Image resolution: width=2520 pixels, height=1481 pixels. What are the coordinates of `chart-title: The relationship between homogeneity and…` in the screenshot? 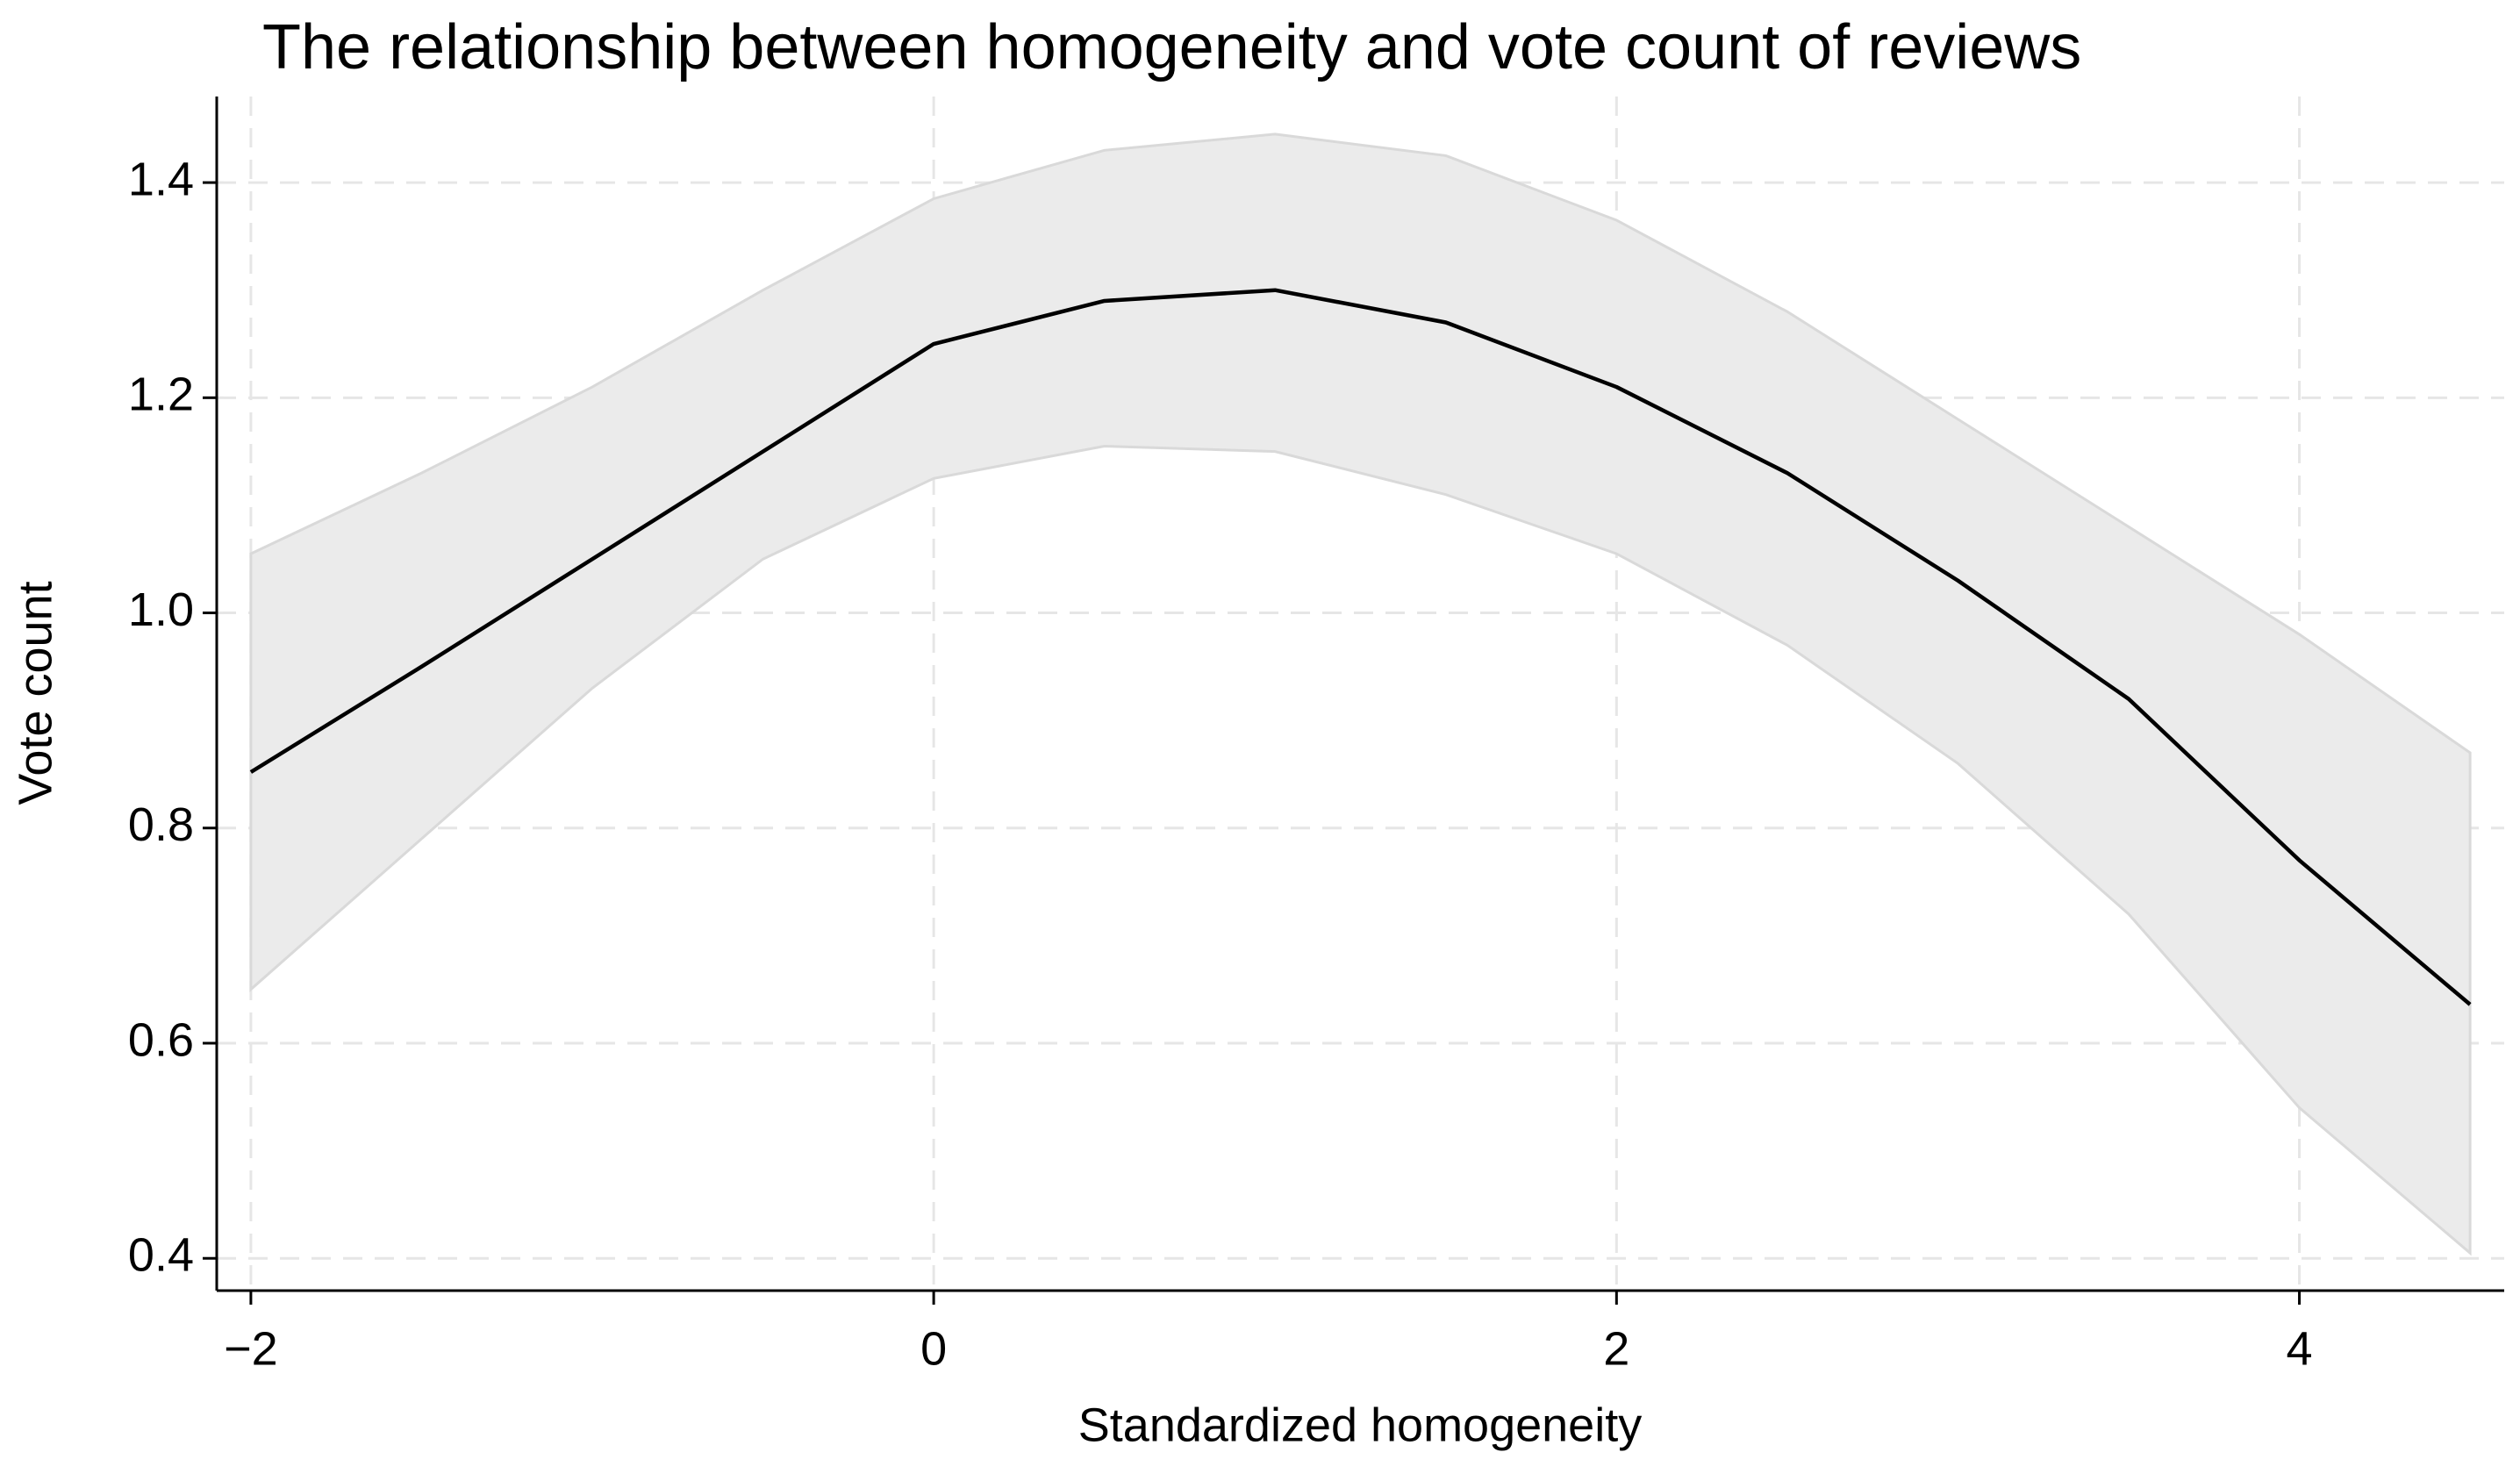 It's located at (1171, 47).